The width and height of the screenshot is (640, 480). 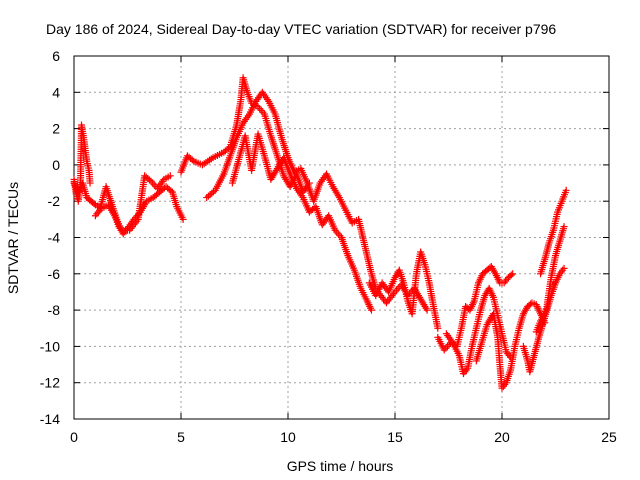 I want to click on y-tick-label: 2, so click(x=56, y=129).